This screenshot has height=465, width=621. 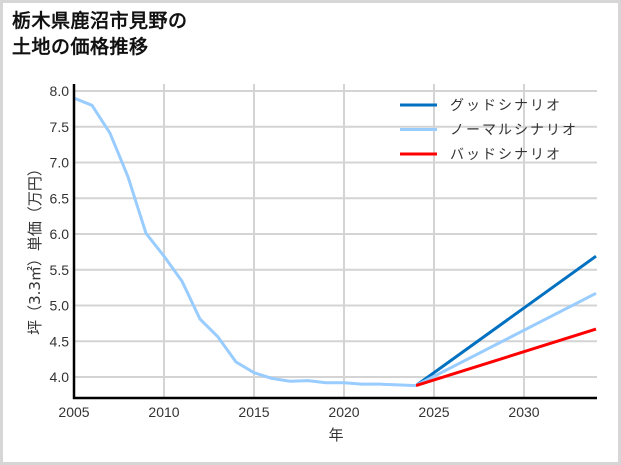 I want to click on y-axis-label: 坪（3.3㎡）単価（万円）, so click(x=35, y=248).